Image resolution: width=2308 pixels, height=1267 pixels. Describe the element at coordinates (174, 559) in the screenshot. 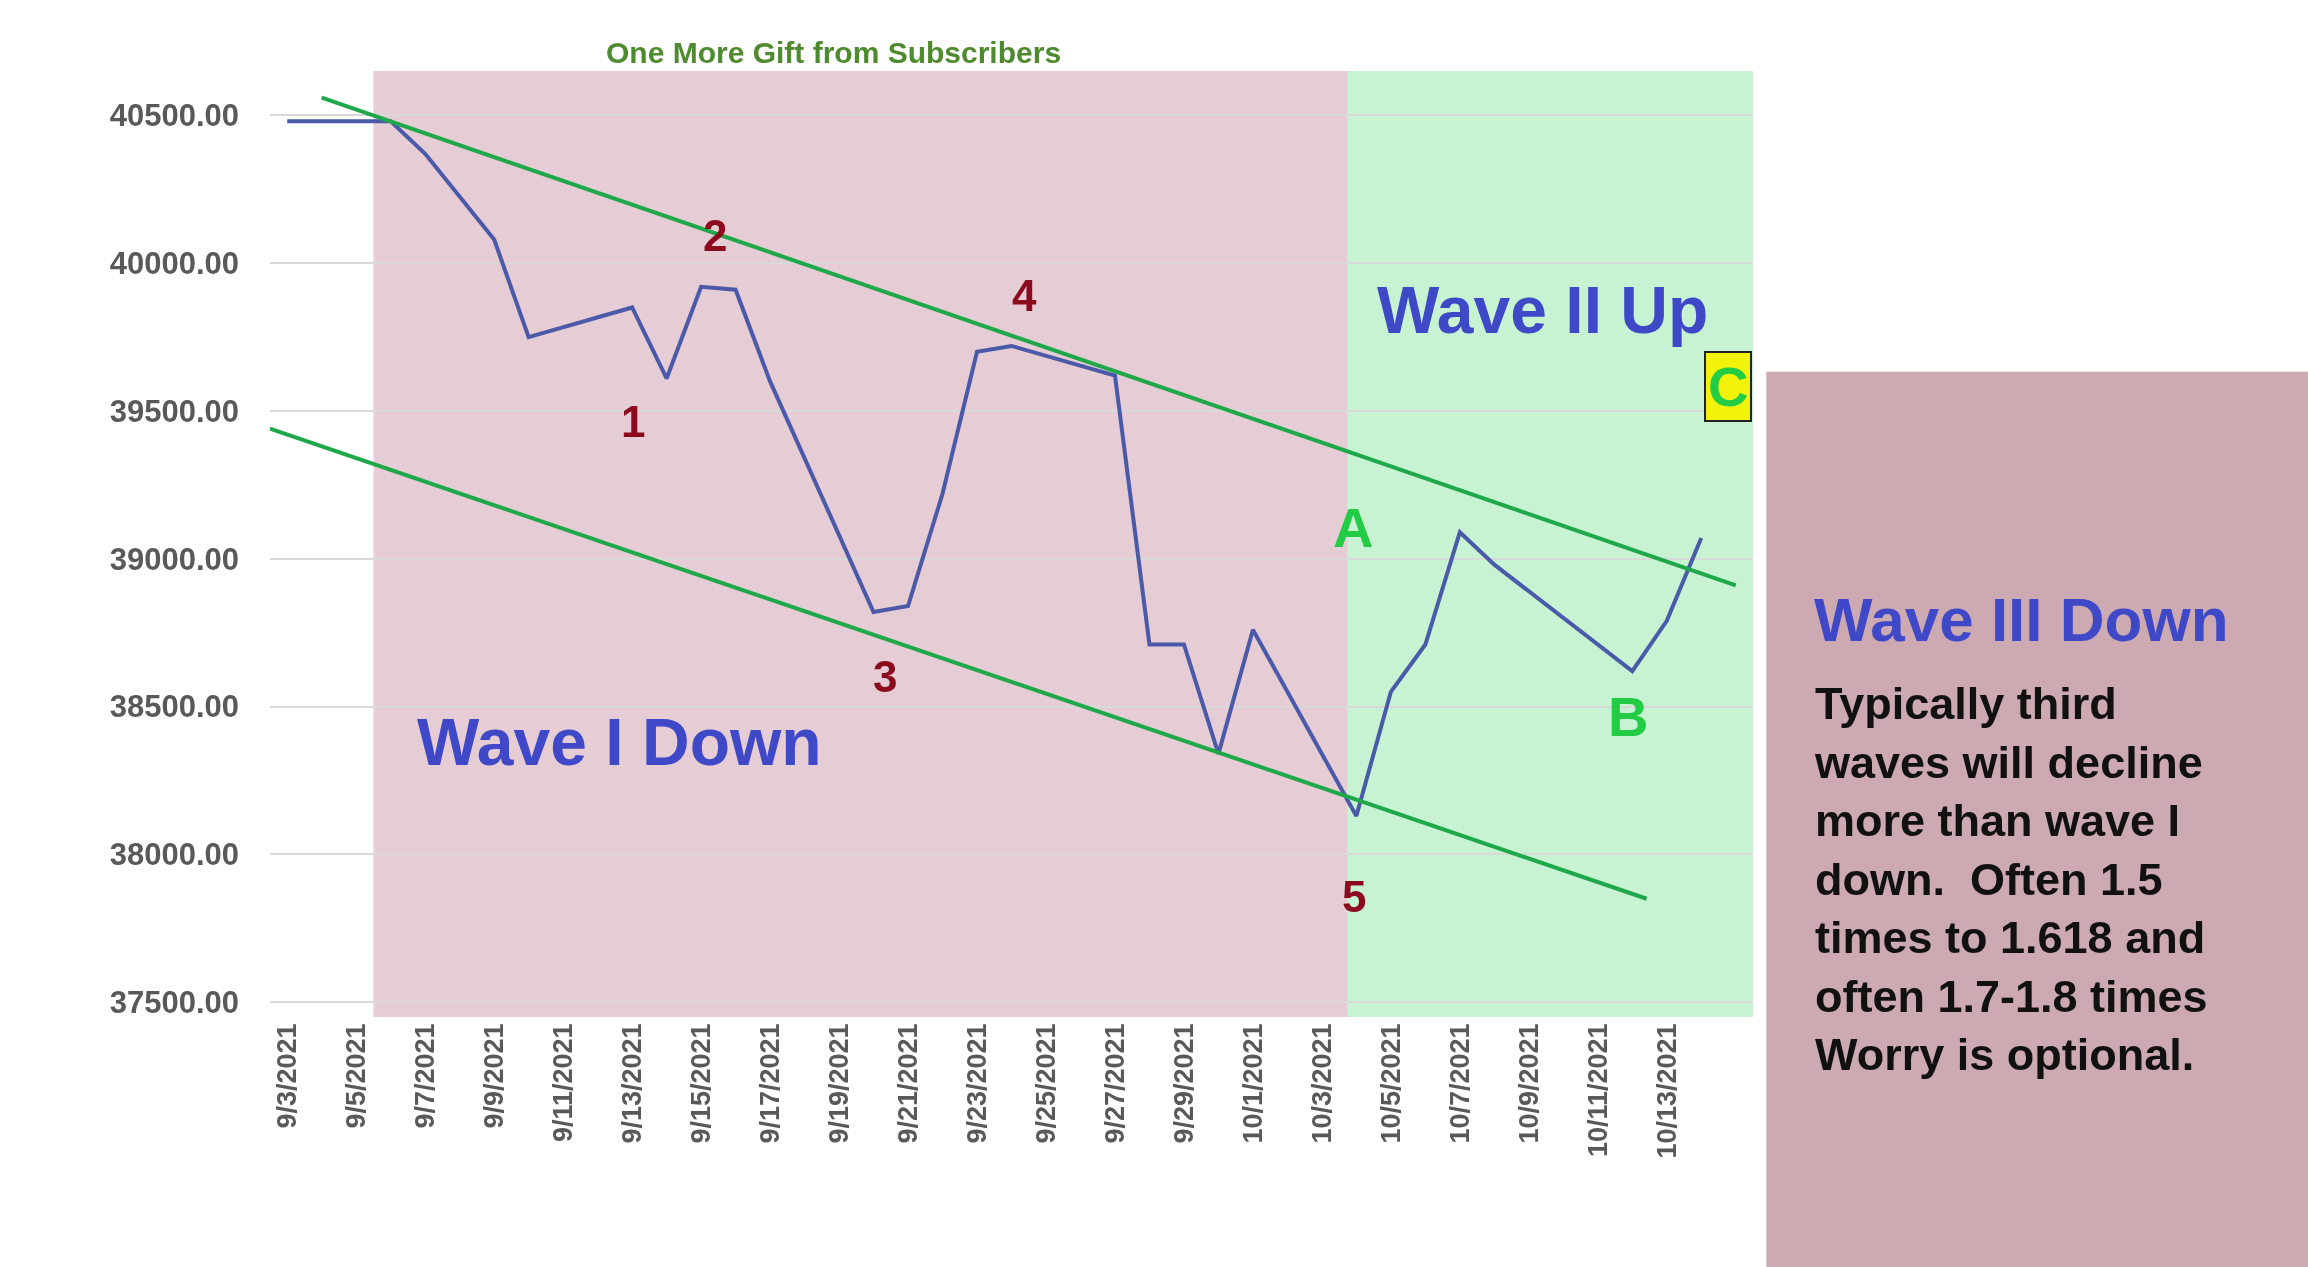

I see `y-tick-label: 39000.00` at that location.